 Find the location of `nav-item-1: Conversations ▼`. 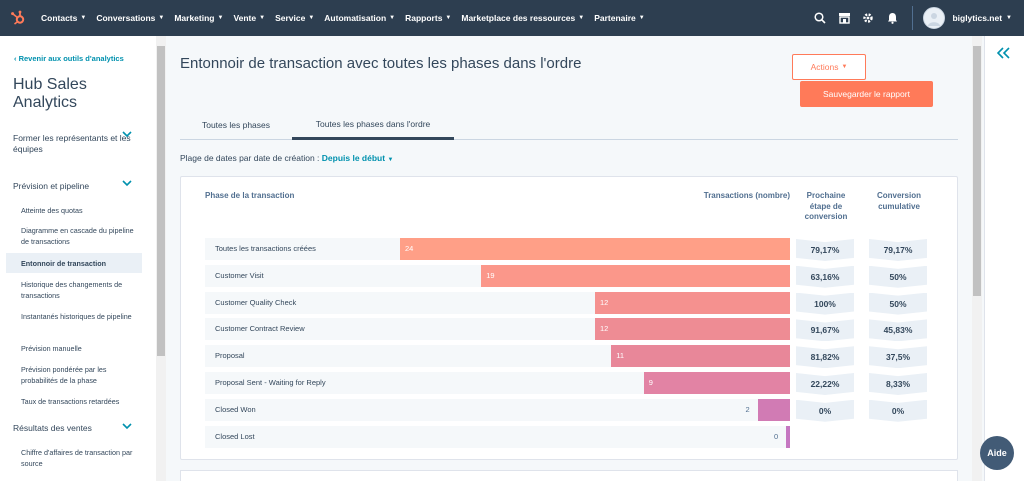

nav-item-1: Conversations ▼ is located at coordinates (130, 18).